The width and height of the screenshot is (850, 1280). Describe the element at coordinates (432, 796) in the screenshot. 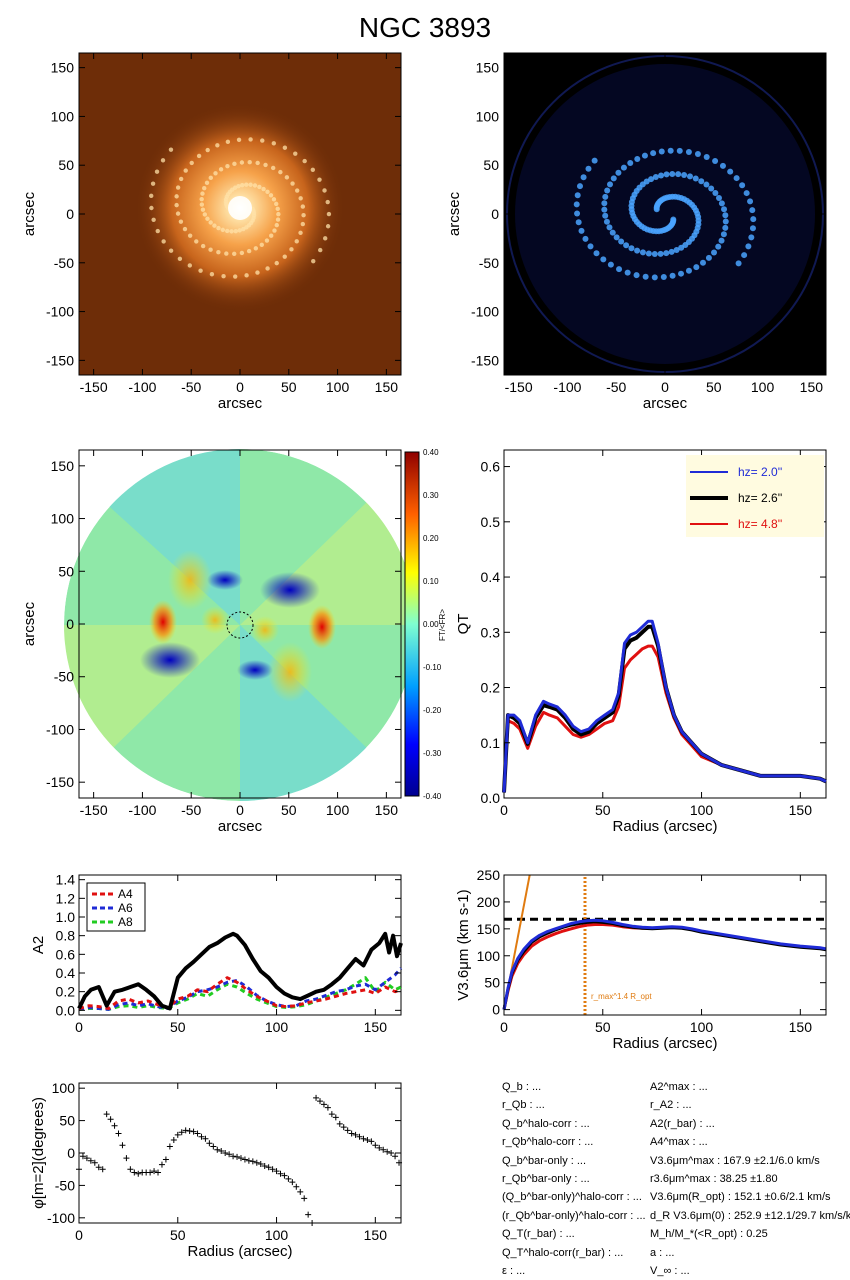

I see `colorbar-tick-label: -0.40` at that location.